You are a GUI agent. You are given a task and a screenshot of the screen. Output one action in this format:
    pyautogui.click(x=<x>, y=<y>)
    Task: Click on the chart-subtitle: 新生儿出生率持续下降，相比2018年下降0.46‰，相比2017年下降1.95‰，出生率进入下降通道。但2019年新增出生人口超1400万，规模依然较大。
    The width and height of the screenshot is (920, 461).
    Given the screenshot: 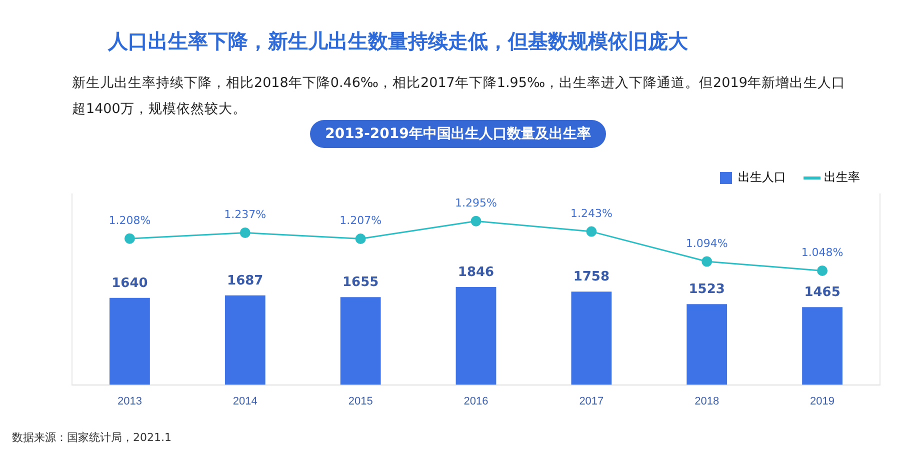 What is the action you would take?
    pyautogui.click(x=459, y=96)
    